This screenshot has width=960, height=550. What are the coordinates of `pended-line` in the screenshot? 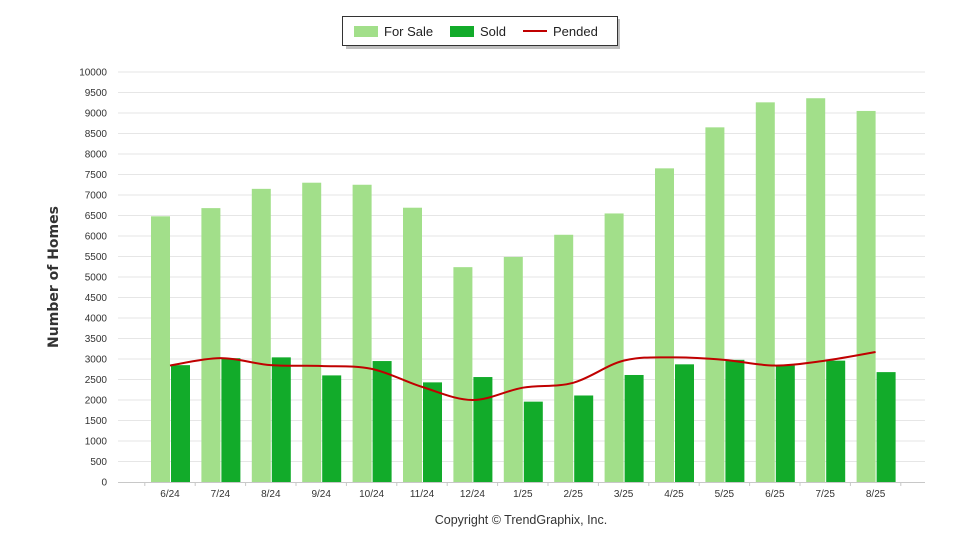 It's located at (522, 376).